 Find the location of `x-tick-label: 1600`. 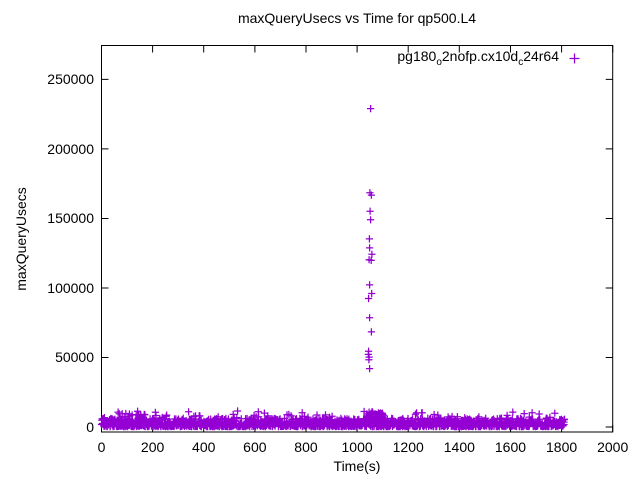

x-tick-label: 1600 is located at coordinates (510, 447).